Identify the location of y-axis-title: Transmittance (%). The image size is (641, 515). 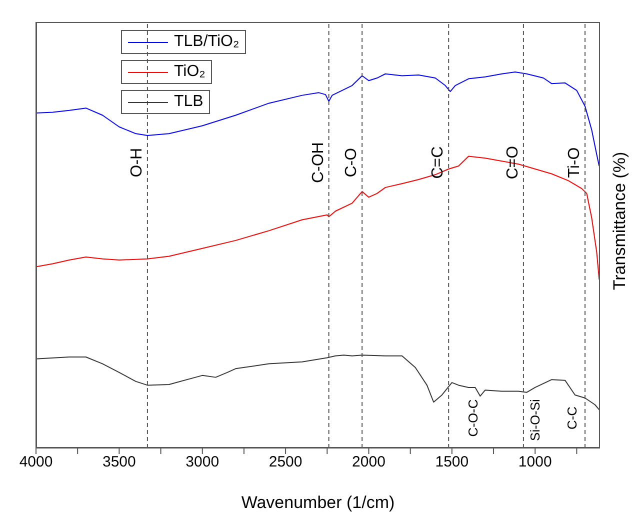
(620, 220).